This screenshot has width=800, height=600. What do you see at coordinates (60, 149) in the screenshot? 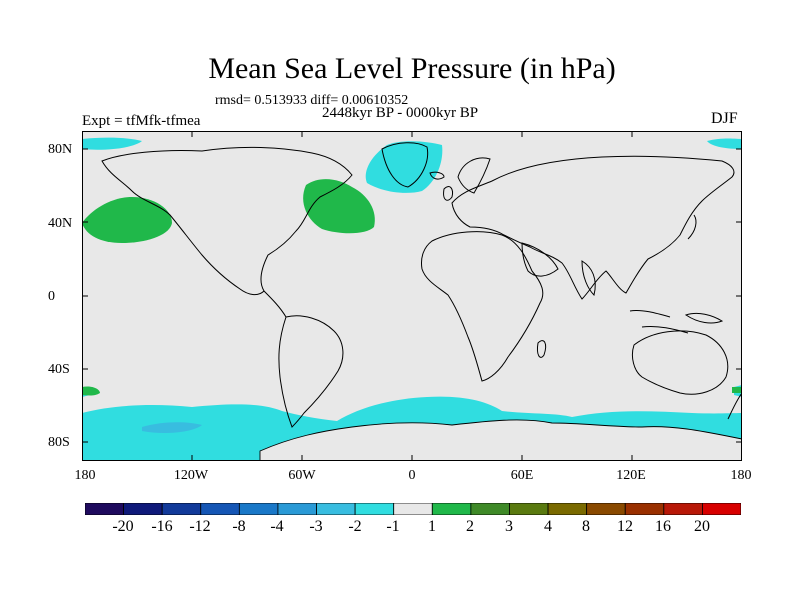
I see `lat-label-80n: 80N` at bounding box center [60, 149].